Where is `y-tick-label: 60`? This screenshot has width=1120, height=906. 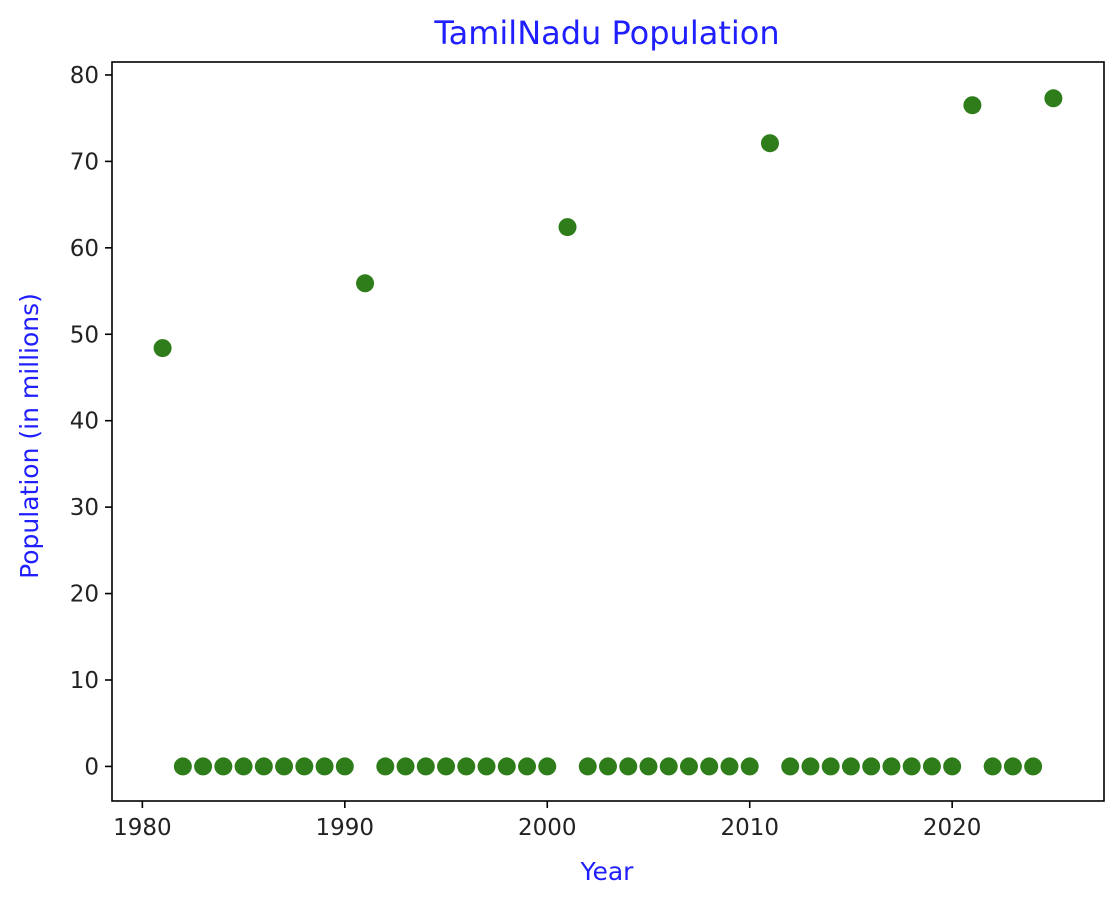
y-tick-label: 60 is located at coordinates (84, 249).